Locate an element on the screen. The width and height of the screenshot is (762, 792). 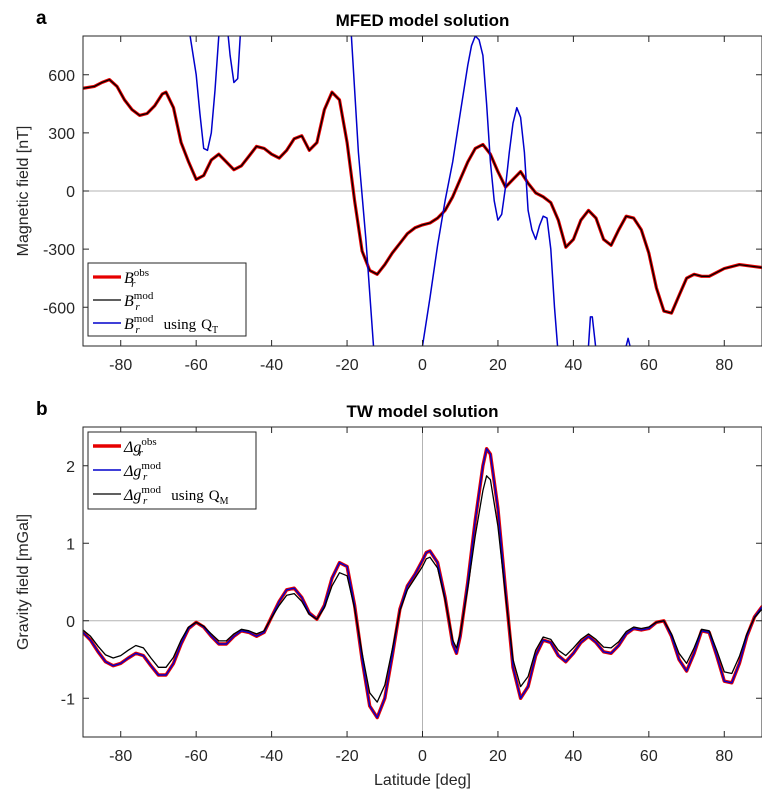
x-axis-label: Latitude [deg] is located at coordinates (422, 780).